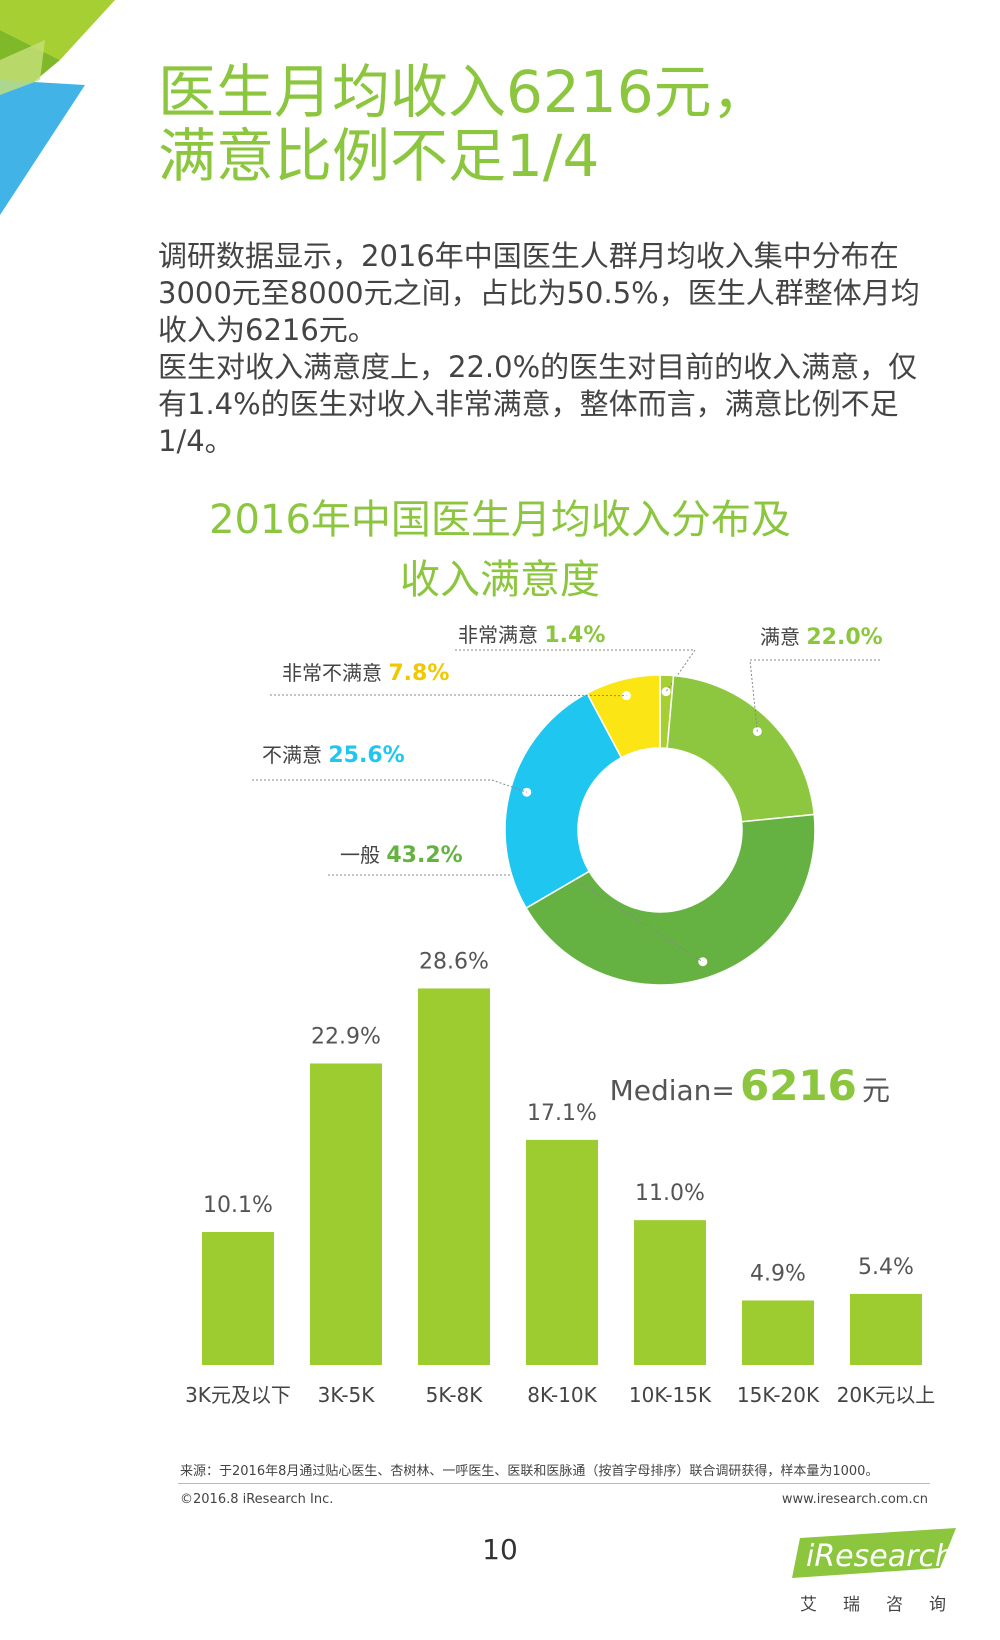  I want to click on donut-label-4: 不满意 25.6%, so click(333, 755).